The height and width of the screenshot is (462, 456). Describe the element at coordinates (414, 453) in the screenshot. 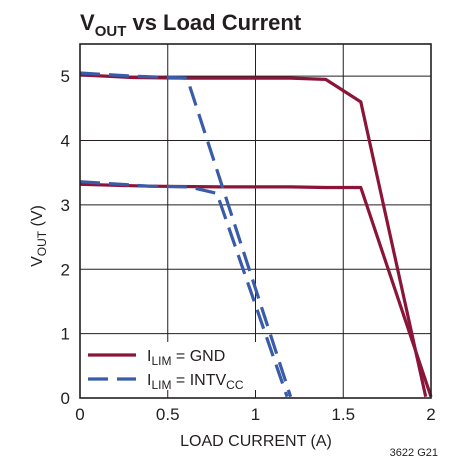

I see `figure-code: 3622 G21` at that location.